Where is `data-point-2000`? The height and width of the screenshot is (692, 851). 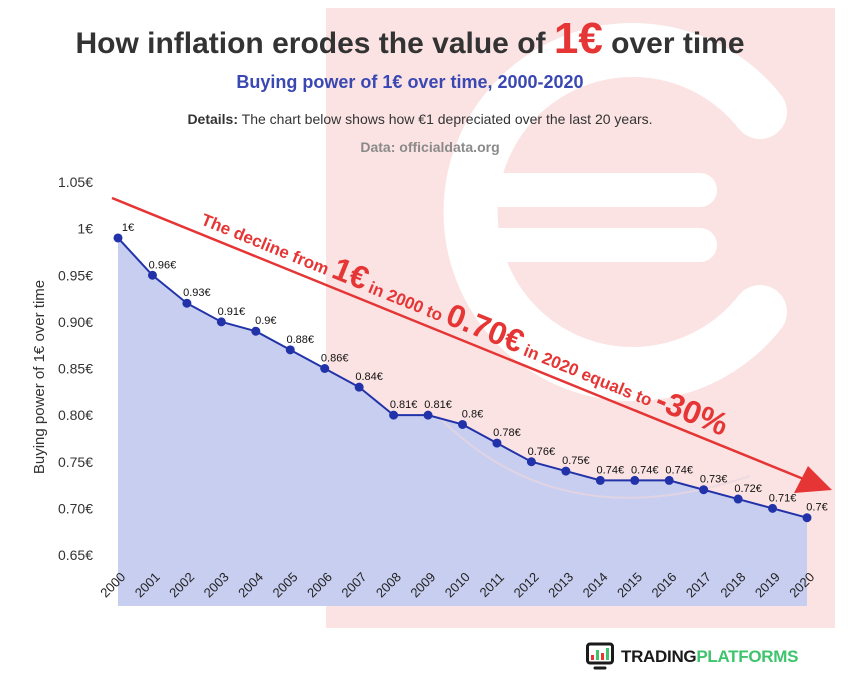 data-point-2000 is located at coordinates (118, 238).